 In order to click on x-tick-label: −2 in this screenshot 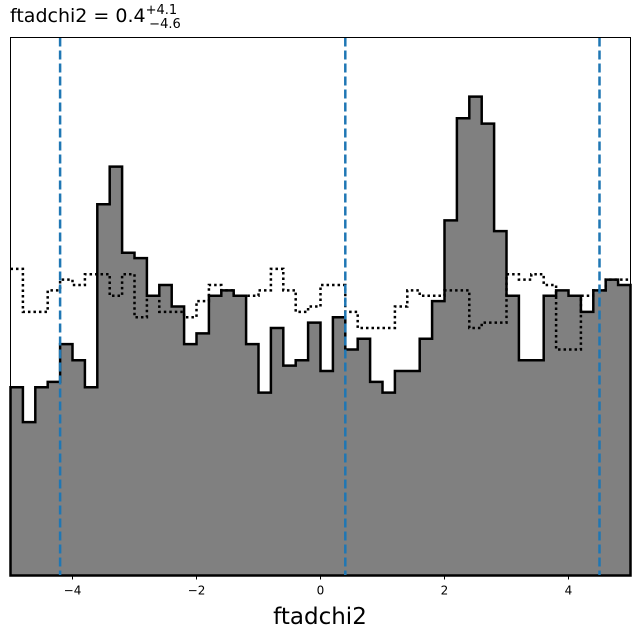, I will do `click(197, 591)`.